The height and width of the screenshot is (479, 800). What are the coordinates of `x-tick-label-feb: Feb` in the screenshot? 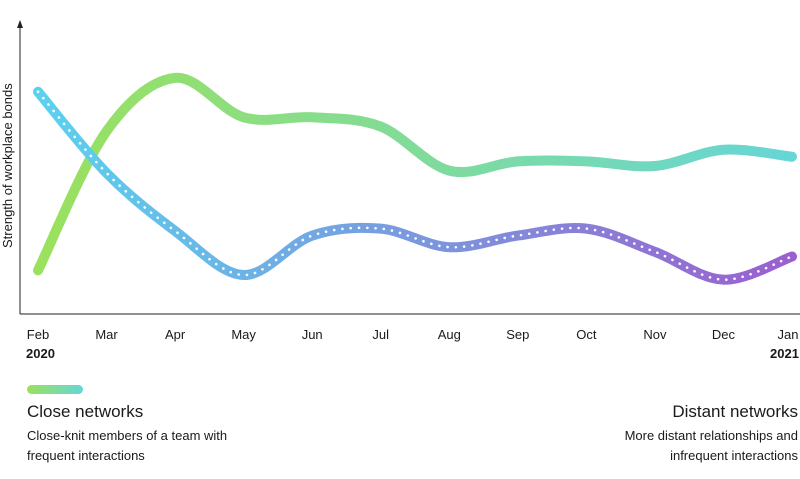 It's located at (38, 334).